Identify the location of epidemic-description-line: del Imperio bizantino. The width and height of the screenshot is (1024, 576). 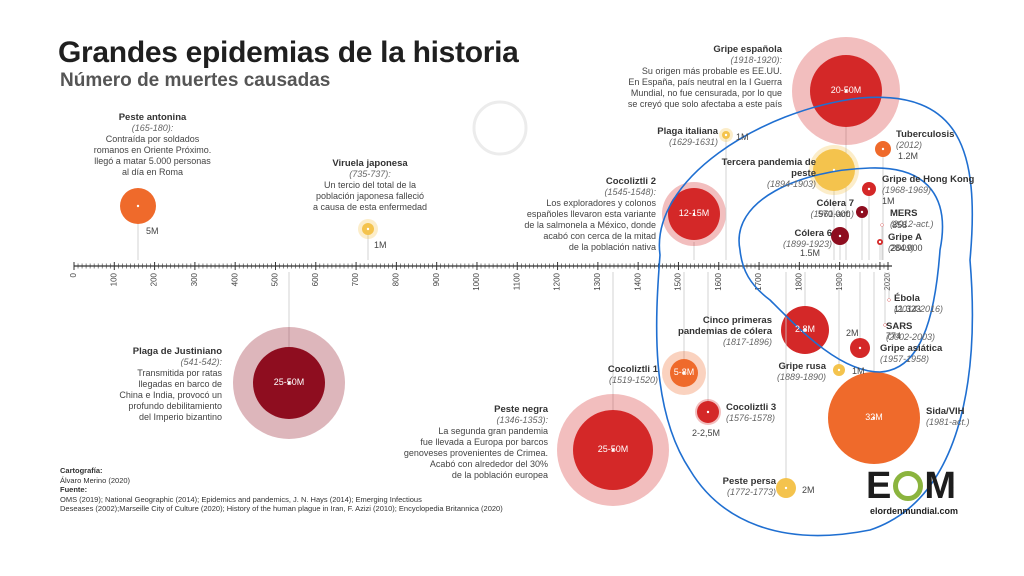
(180, 417).